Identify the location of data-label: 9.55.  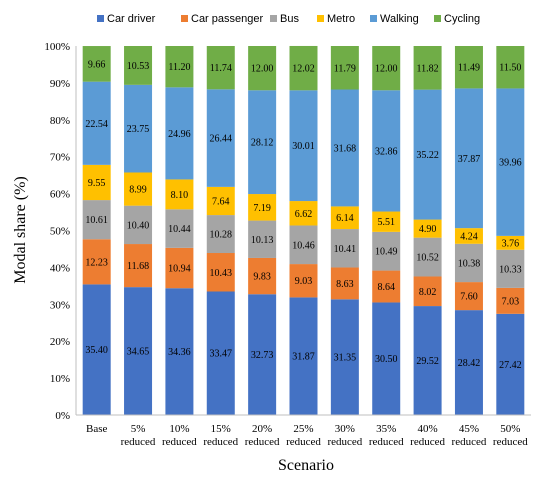
(97, 183).